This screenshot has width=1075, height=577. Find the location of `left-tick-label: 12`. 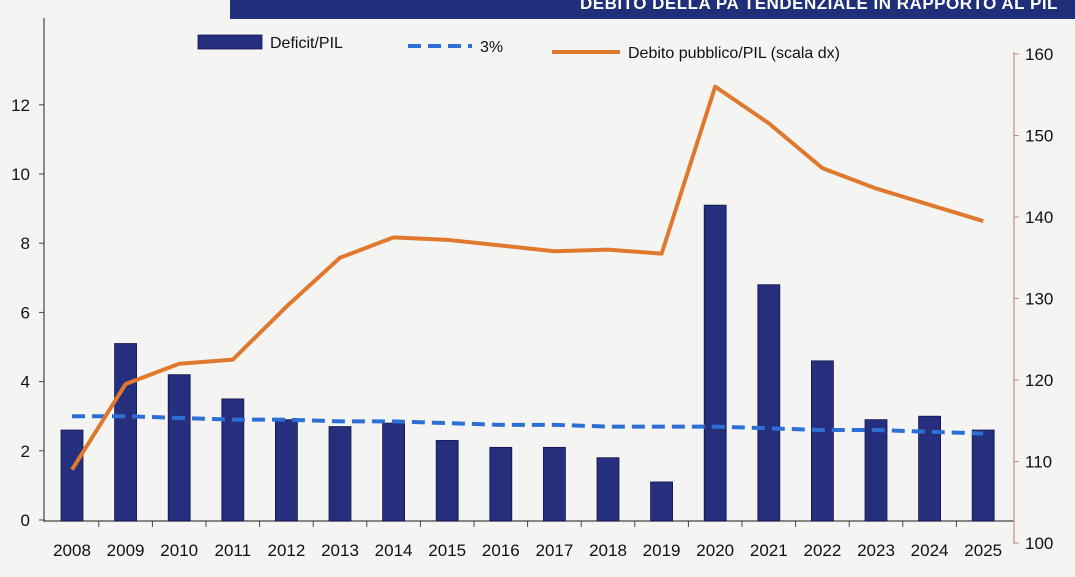

left-tick-label: 12 is located at coordinates (20, 105).